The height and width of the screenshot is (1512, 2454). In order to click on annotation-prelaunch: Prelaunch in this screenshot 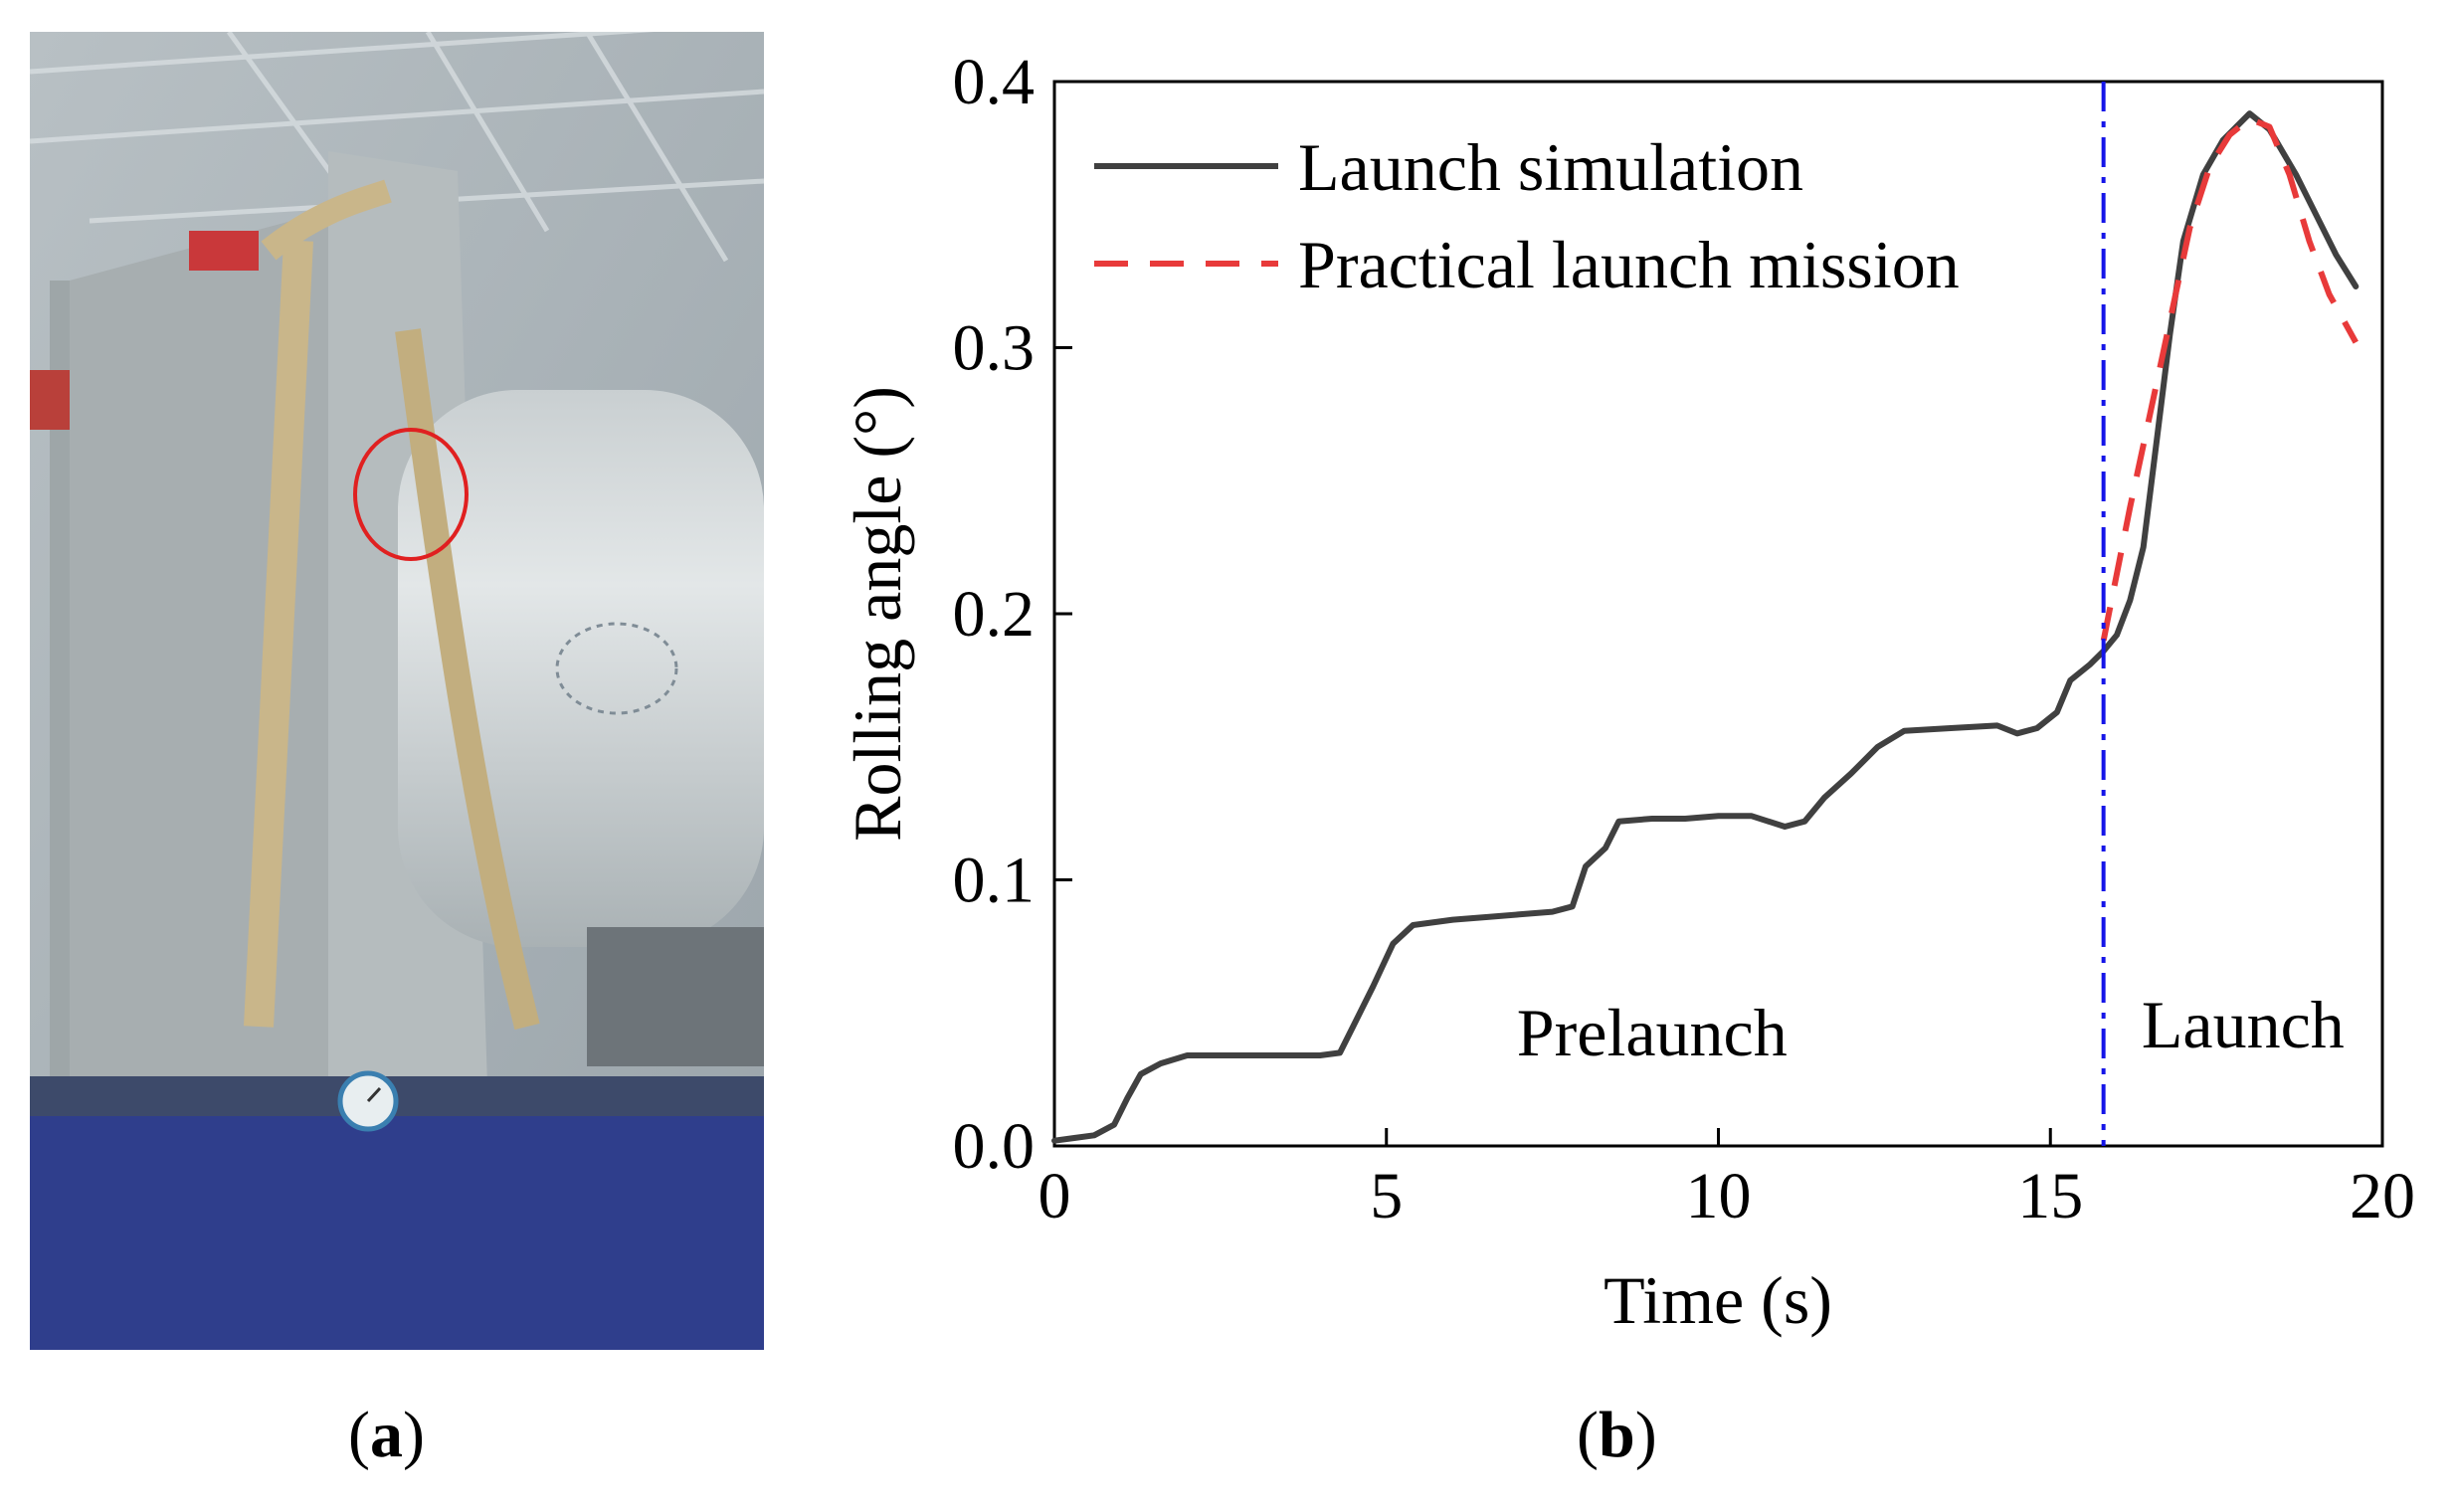, I will do `click(1653, 1032)`.